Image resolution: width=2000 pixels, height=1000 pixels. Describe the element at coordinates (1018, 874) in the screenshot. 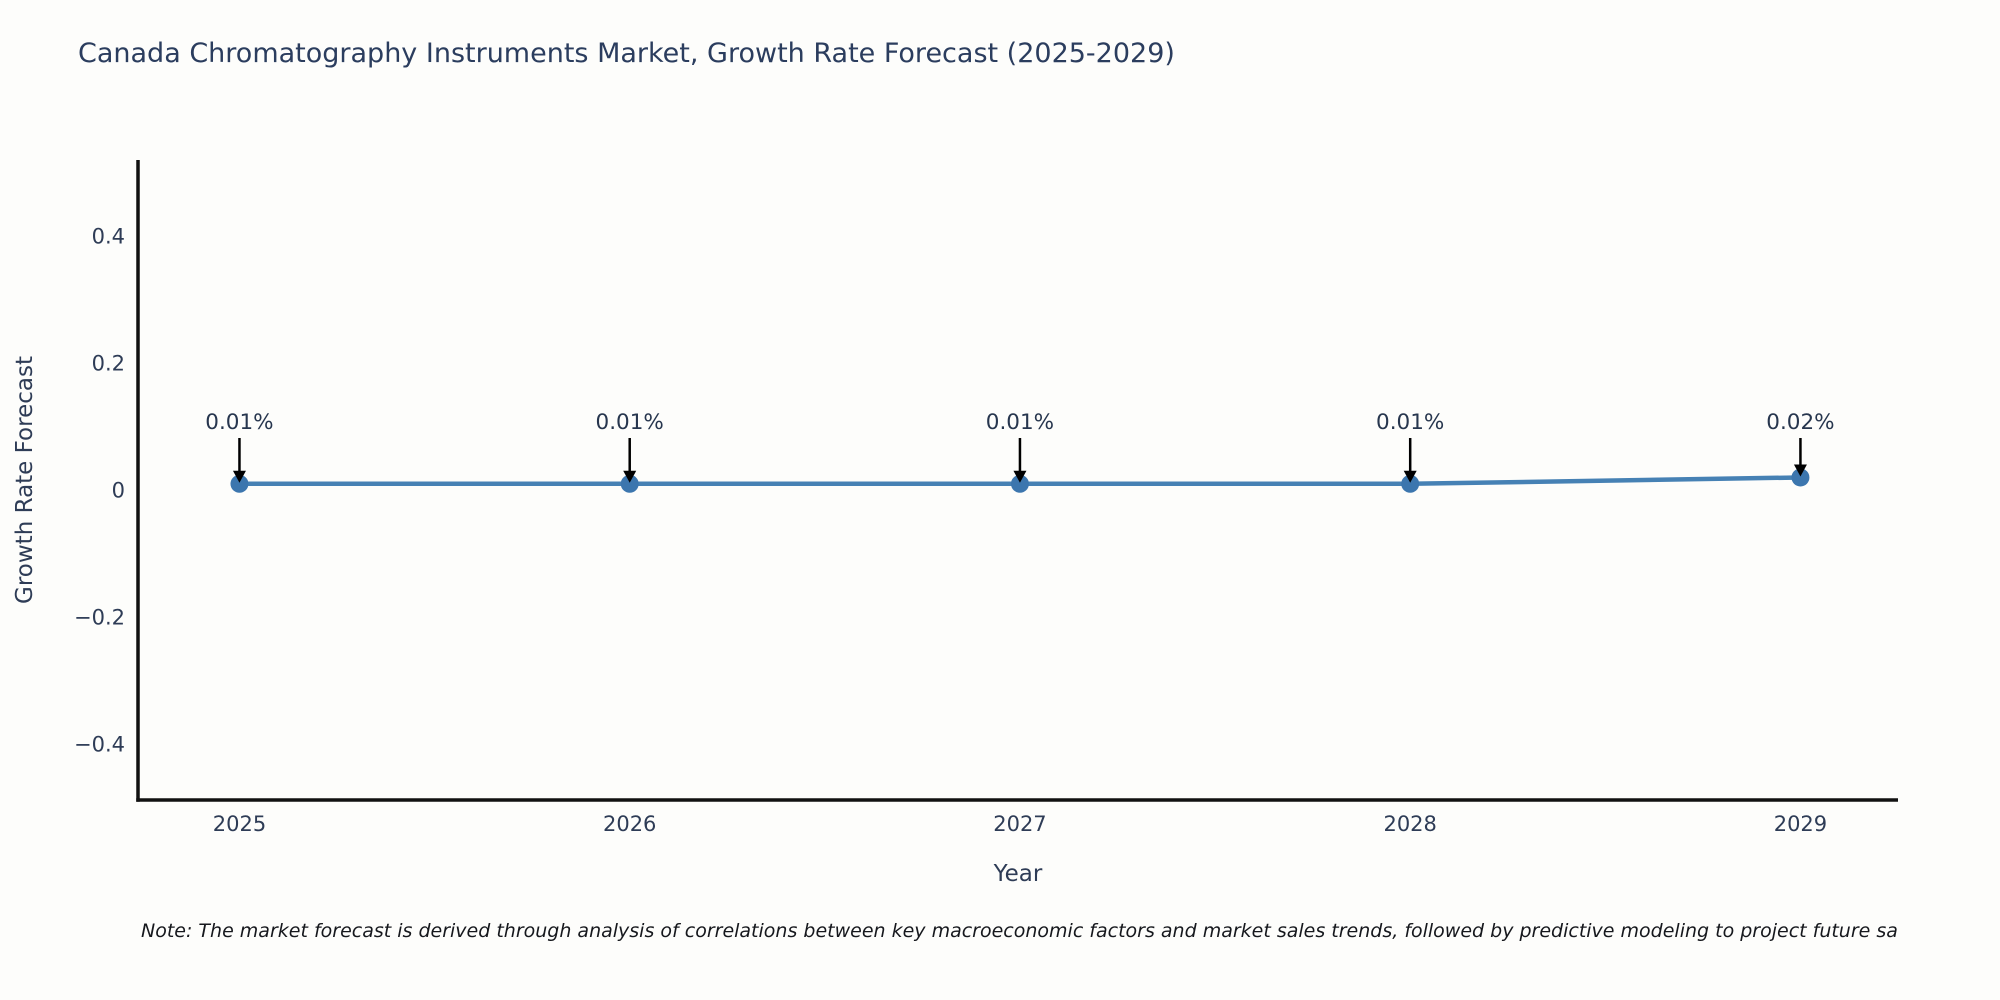

I see `x-axis-title: Year` at that location.